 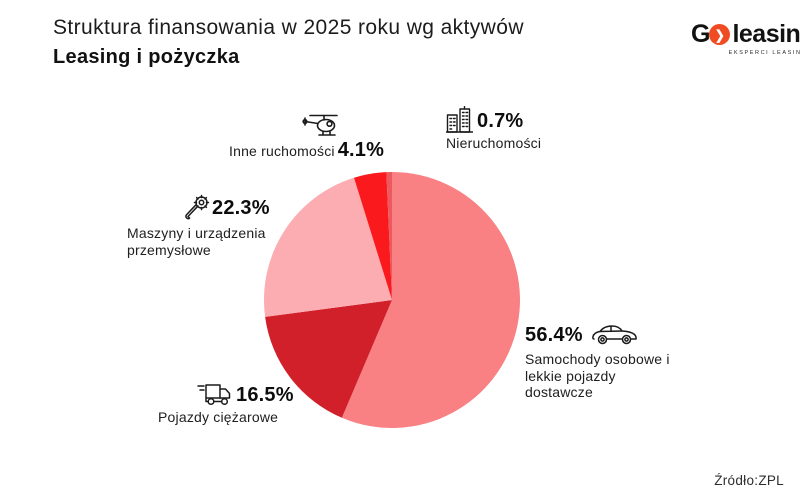 What do you see at coordinates (500, 120) in the screenshot?
I see `segment-value: 0.7%` at bounding box center [500, 120].